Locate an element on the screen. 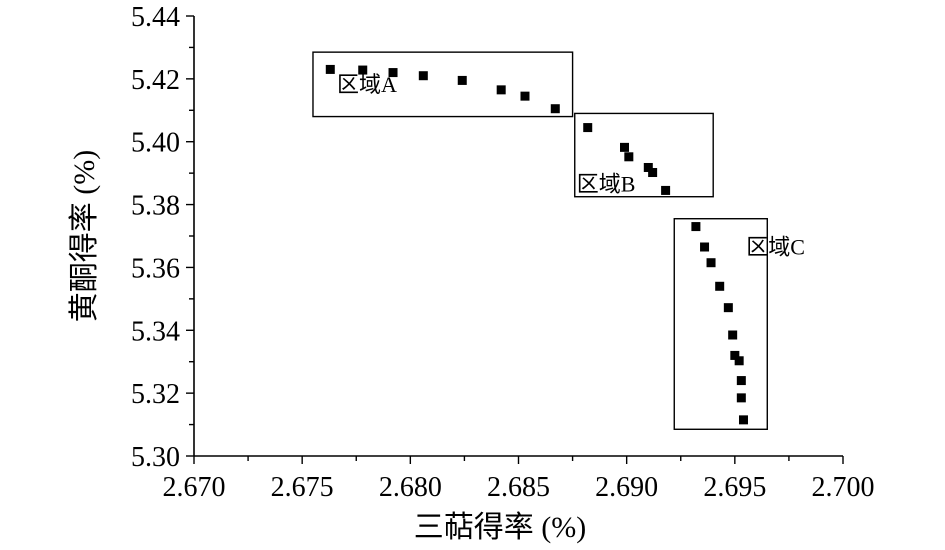 Image resolution: width=945 pixels, height=550 pixels. x-tick-label: 2.685 is located at coordinates (518, 487).